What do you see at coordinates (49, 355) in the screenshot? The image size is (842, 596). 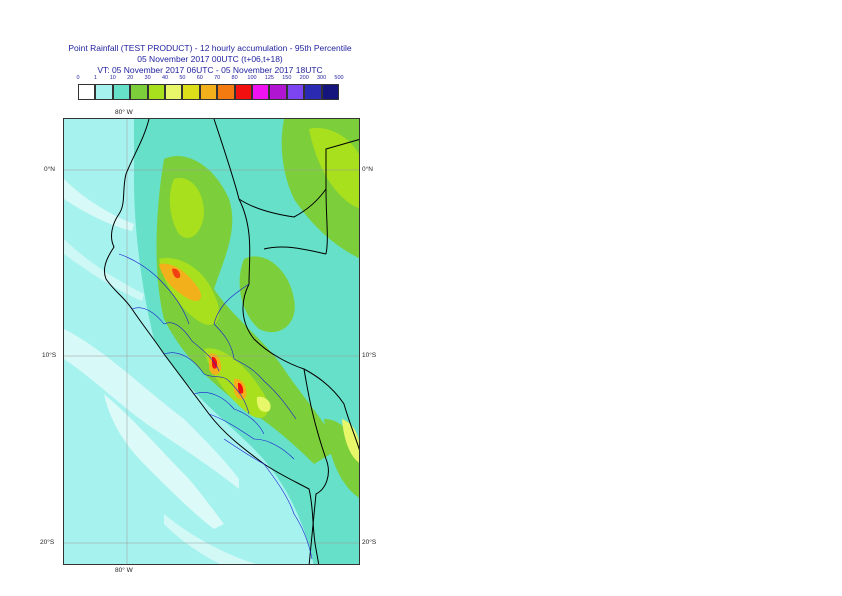 I see `lat-label-left-10: 10°S` at bounding box center [49, 355].